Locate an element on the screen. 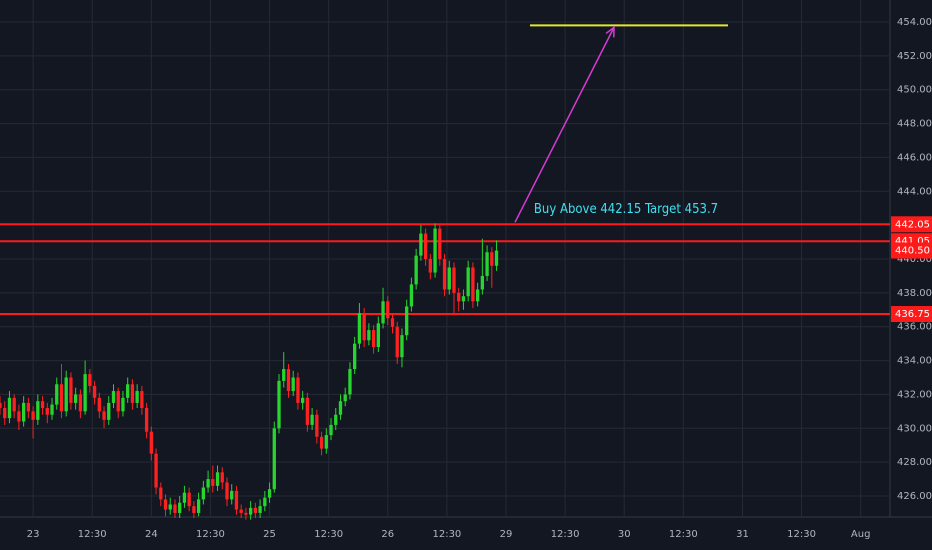 This screenshot has width=932, height=550. y-tick-label: 448.00 is located at coordinates (914, 124).